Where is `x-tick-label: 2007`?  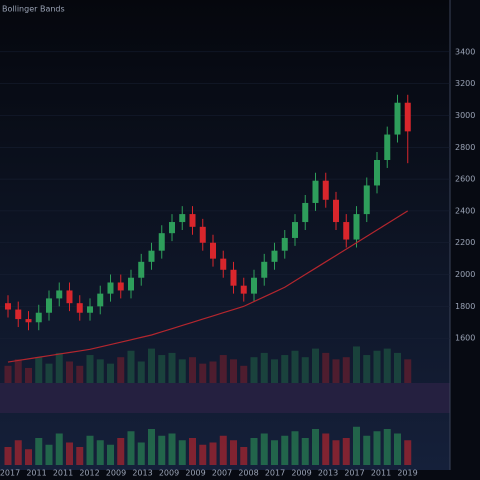
x-tick-label: 2007 is located at coordinates (222, 473).